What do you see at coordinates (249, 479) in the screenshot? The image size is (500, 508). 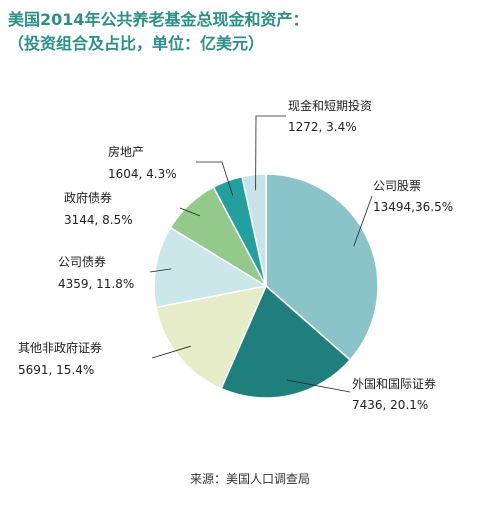 I see `source-note: 来源：美国人口调查局` at bounding box center [249, 479].